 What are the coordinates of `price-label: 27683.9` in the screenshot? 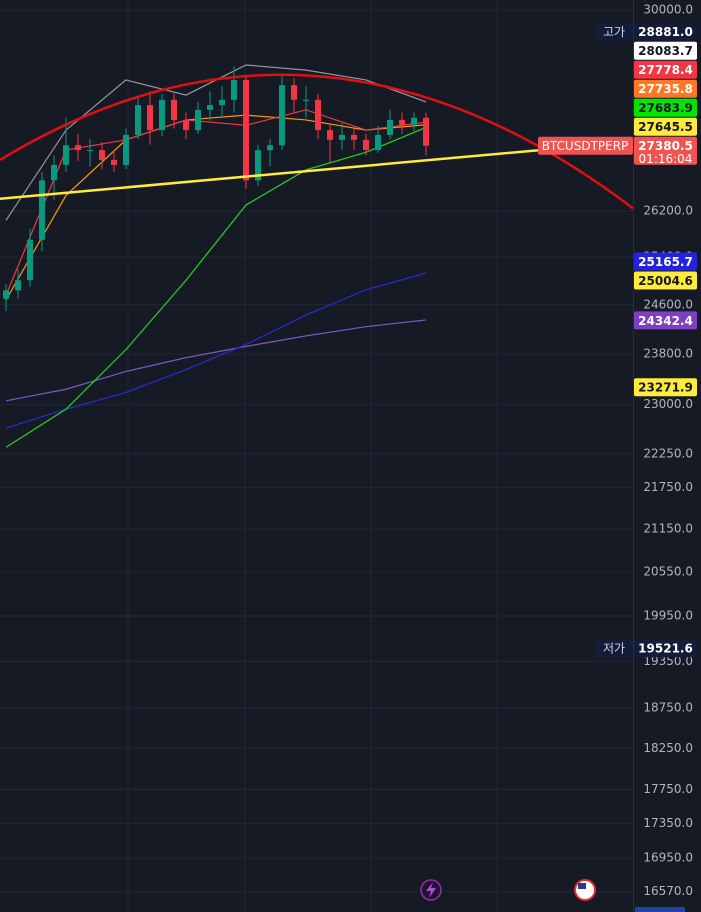 It's located at (665, 108).